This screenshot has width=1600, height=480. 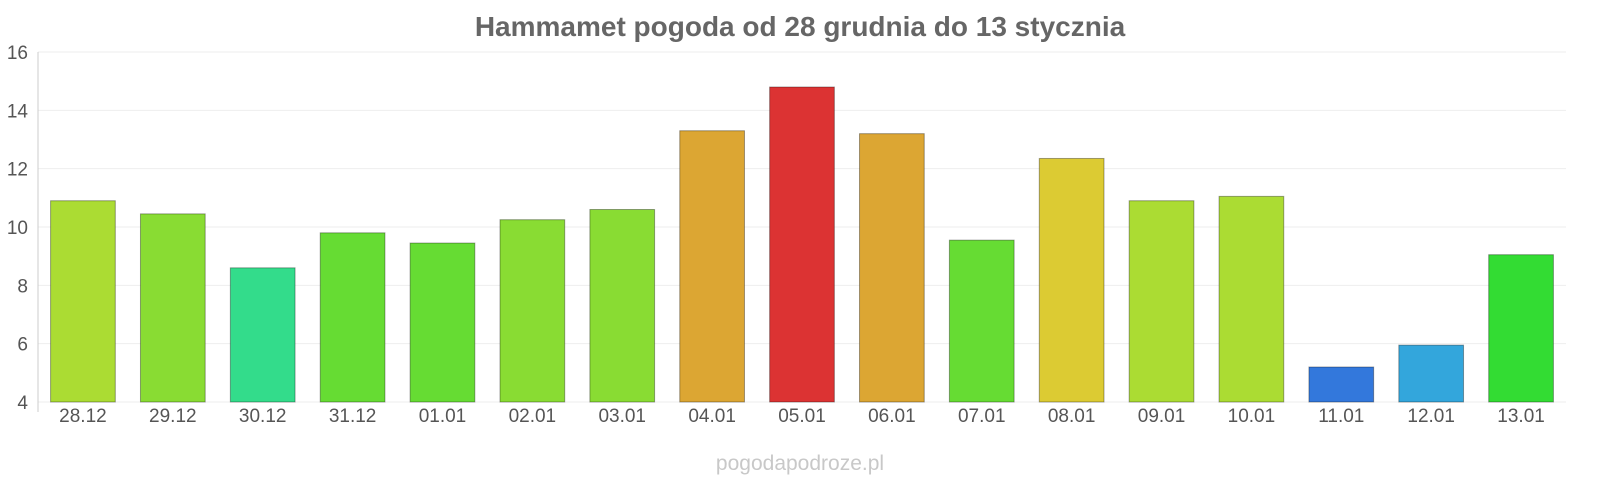 I want to click on y-tick-label: 8, so click(x=22, y=286).